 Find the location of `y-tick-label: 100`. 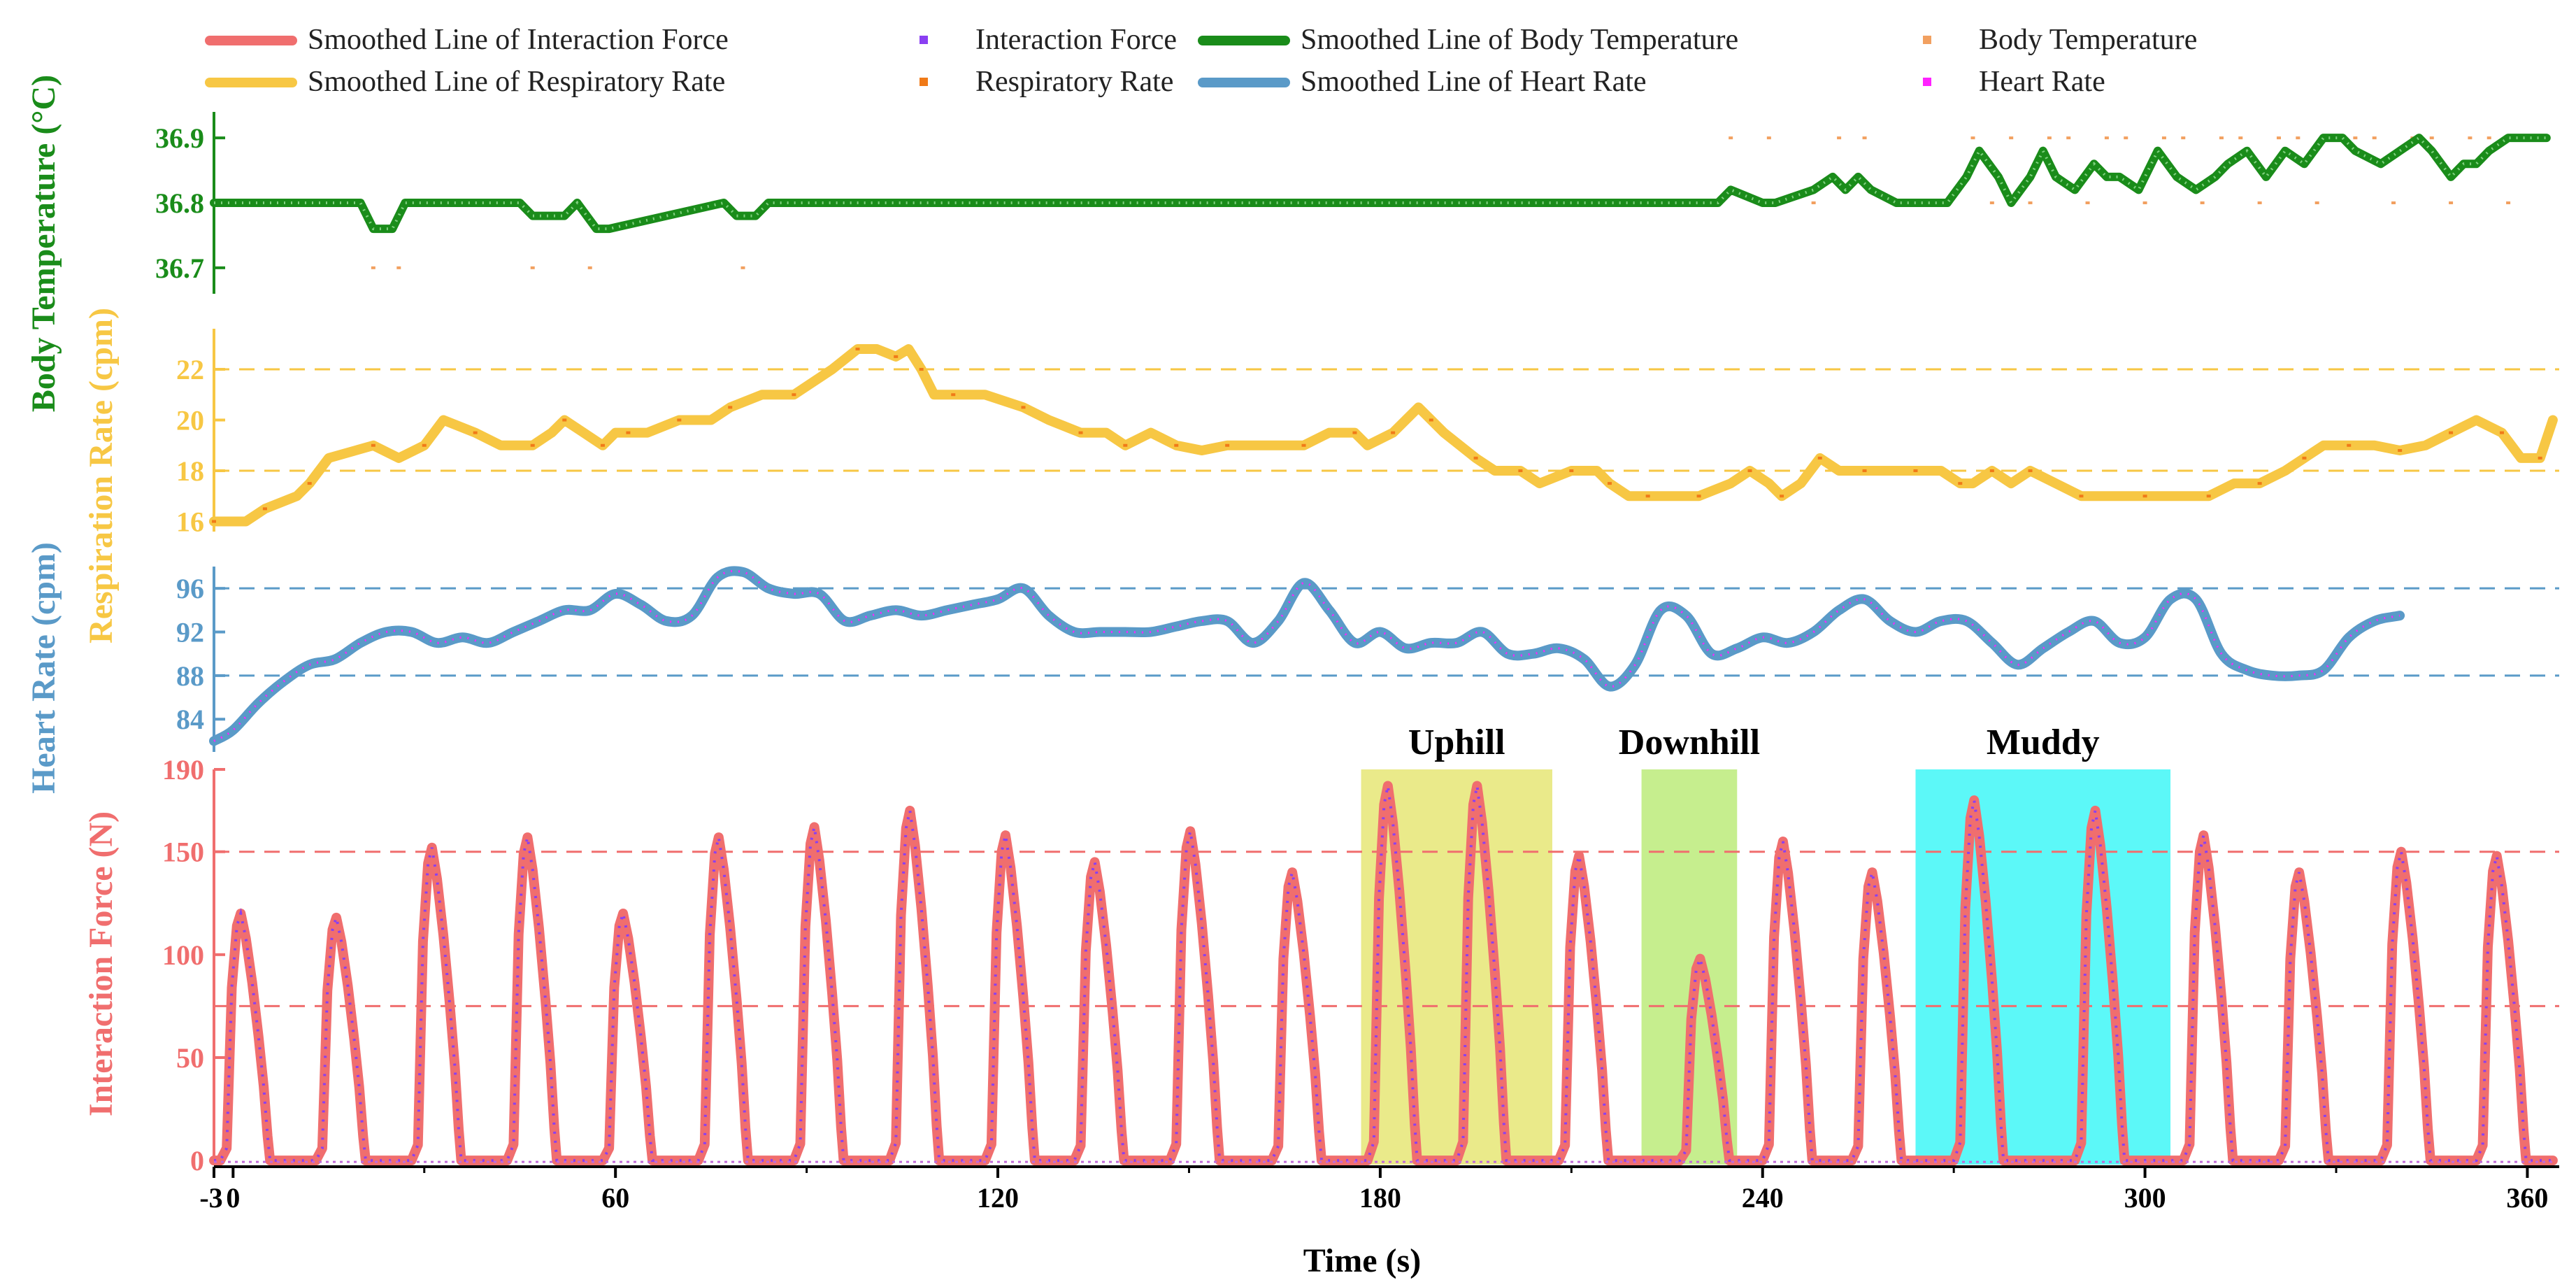

y-tick-label: 100 is located at coordinates (183, 955).